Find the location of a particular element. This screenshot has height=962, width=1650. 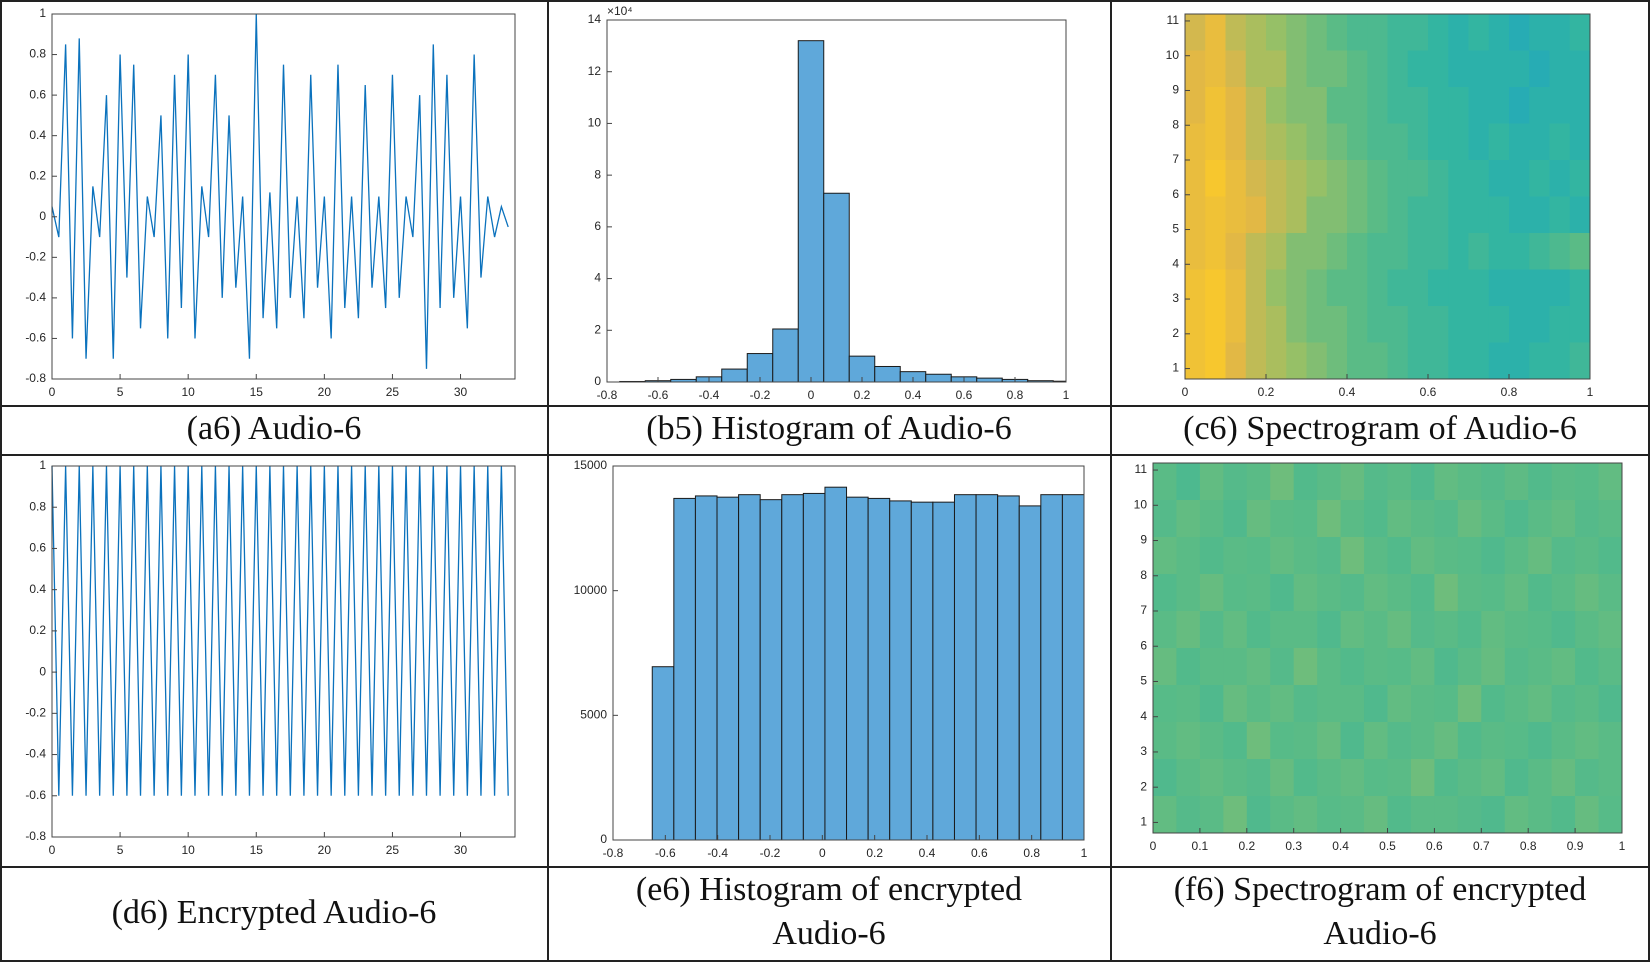

y-tick-label: -0.2 is located at coordinates (35, 713).